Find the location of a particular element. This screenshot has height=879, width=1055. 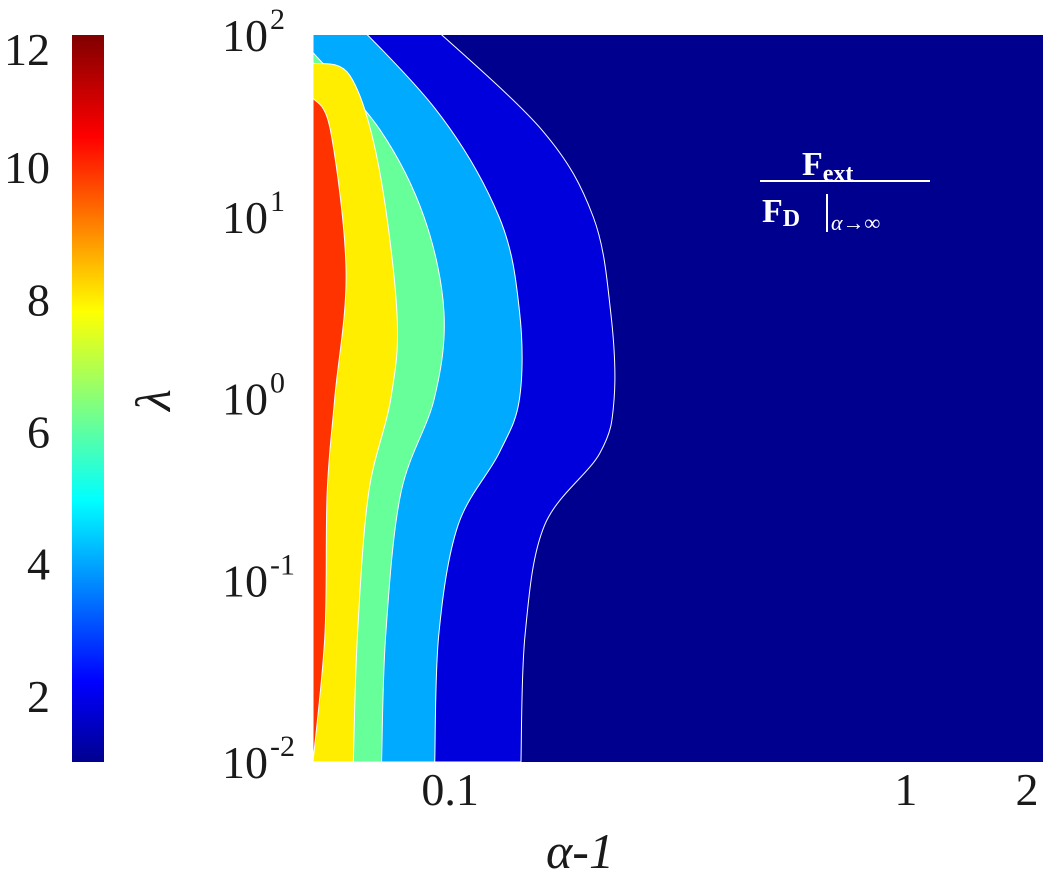

y-tick-exponent: 0 is located at coordinates (277, 383).